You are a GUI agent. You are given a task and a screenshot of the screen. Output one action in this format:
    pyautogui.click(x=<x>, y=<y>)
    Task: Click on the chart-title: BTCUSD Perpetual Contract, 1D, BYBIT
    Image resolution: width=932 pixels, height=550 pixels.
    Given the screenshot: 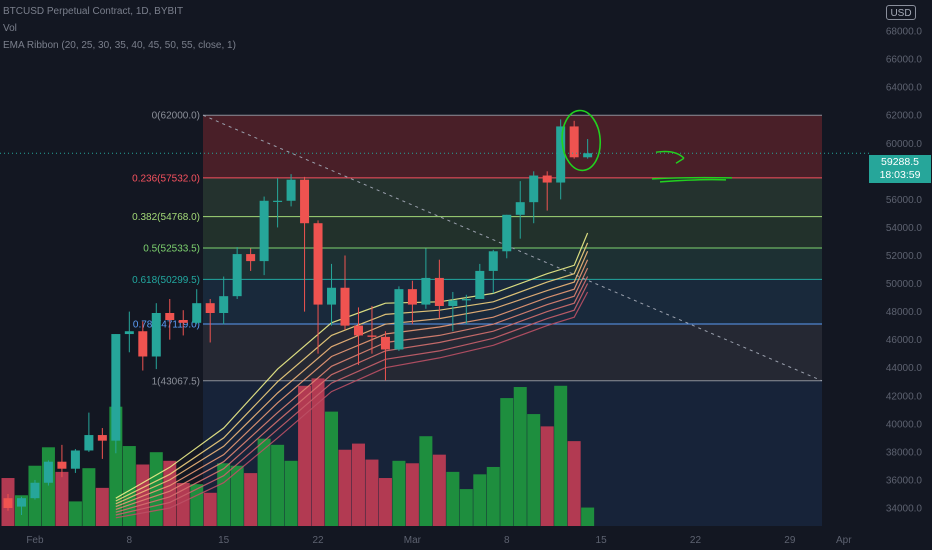 What is the action you would take?
    pyautogui.click(x=93, y=11)
    